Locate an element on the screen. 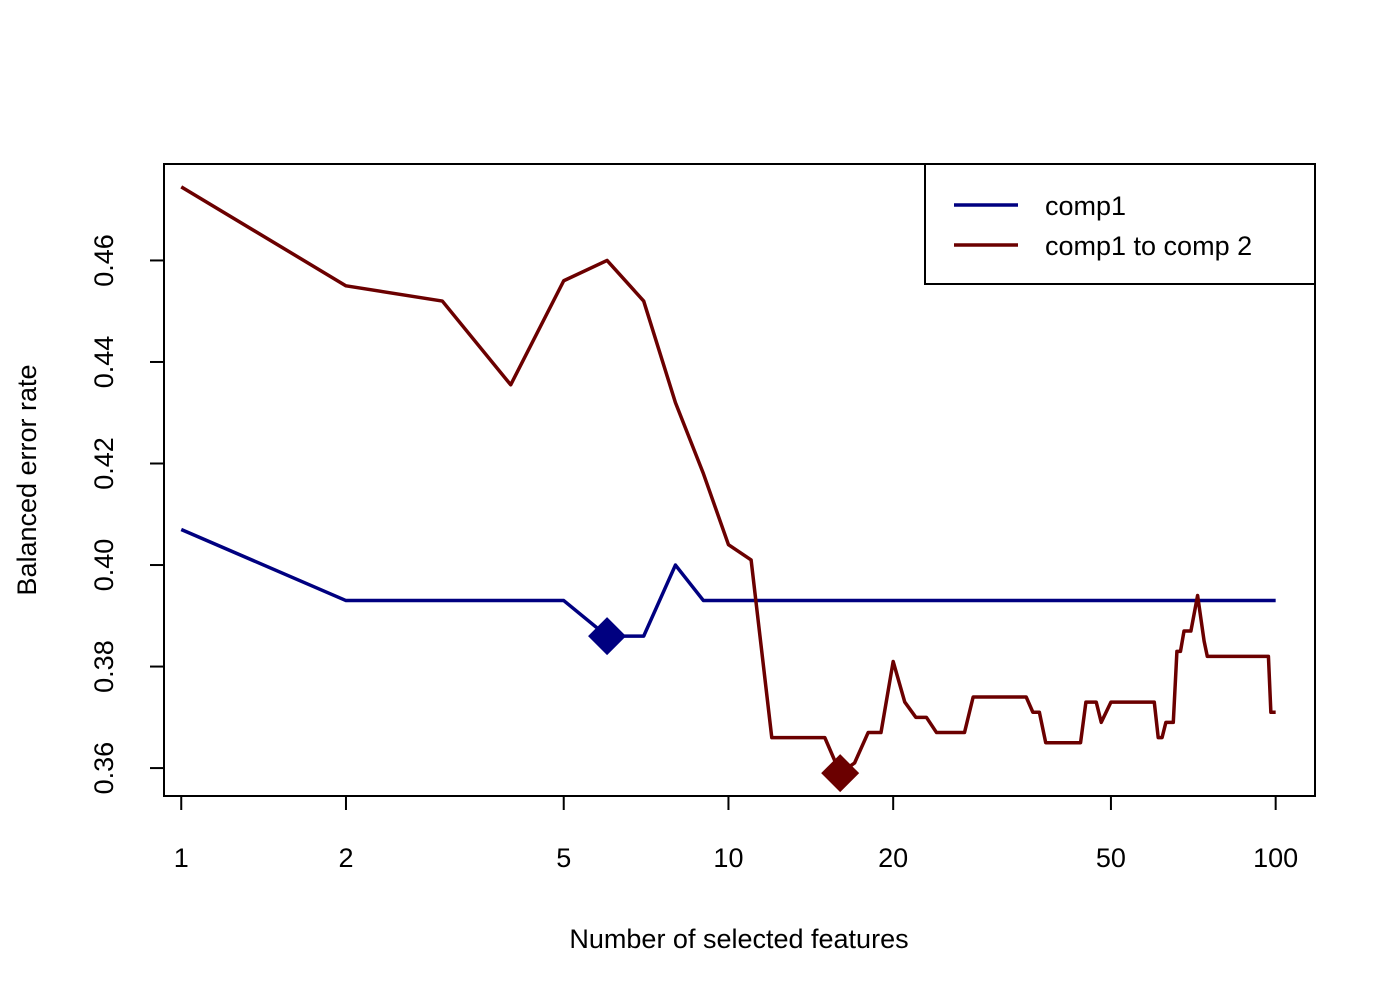 The image size is (1400, 1000). legend-label-1: comp1 to comp 2 is located at coordinates (1148, 246).